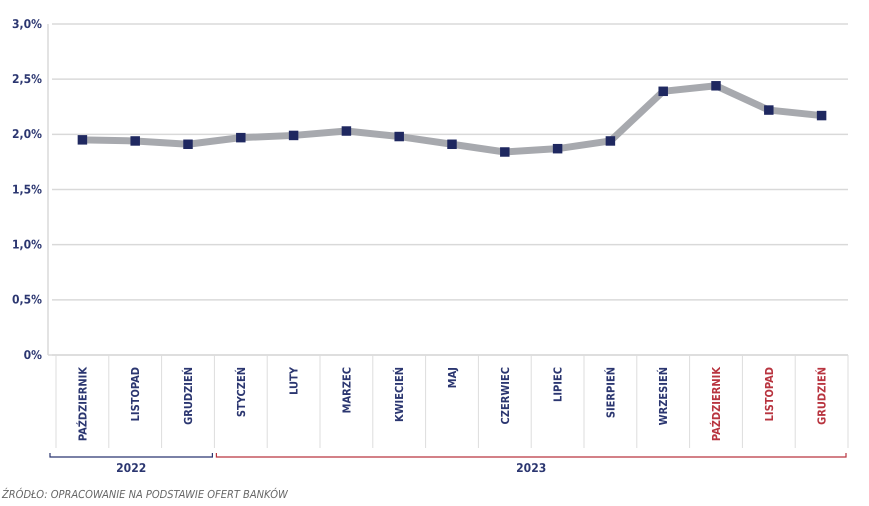  I want to click on x-tick-label: WRZESIEŃ, so click(663, 396).